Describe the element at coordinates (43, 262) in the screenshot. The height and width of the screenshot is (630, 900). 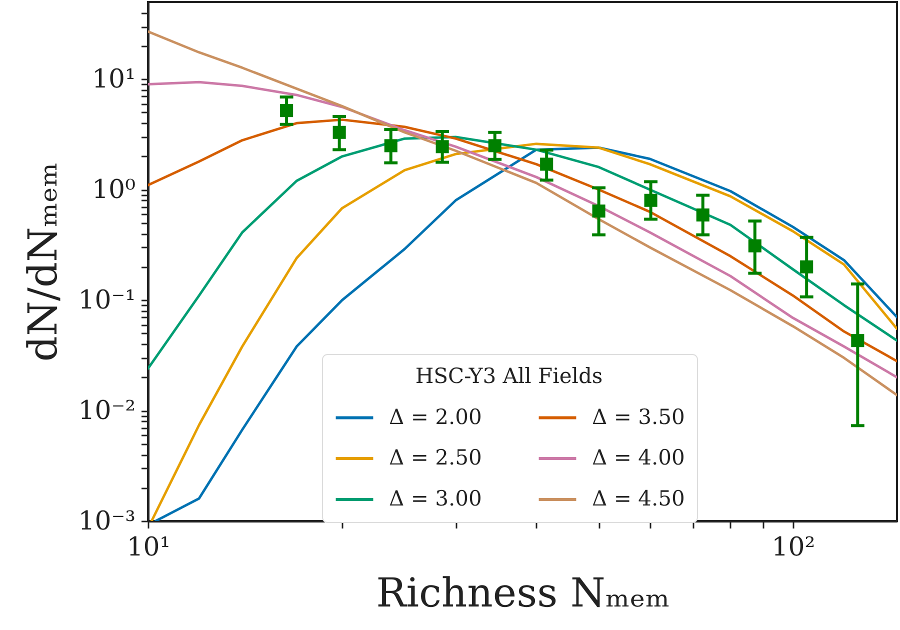
I see `y-axis-title: dN/dNₘₑₘ` at that location.